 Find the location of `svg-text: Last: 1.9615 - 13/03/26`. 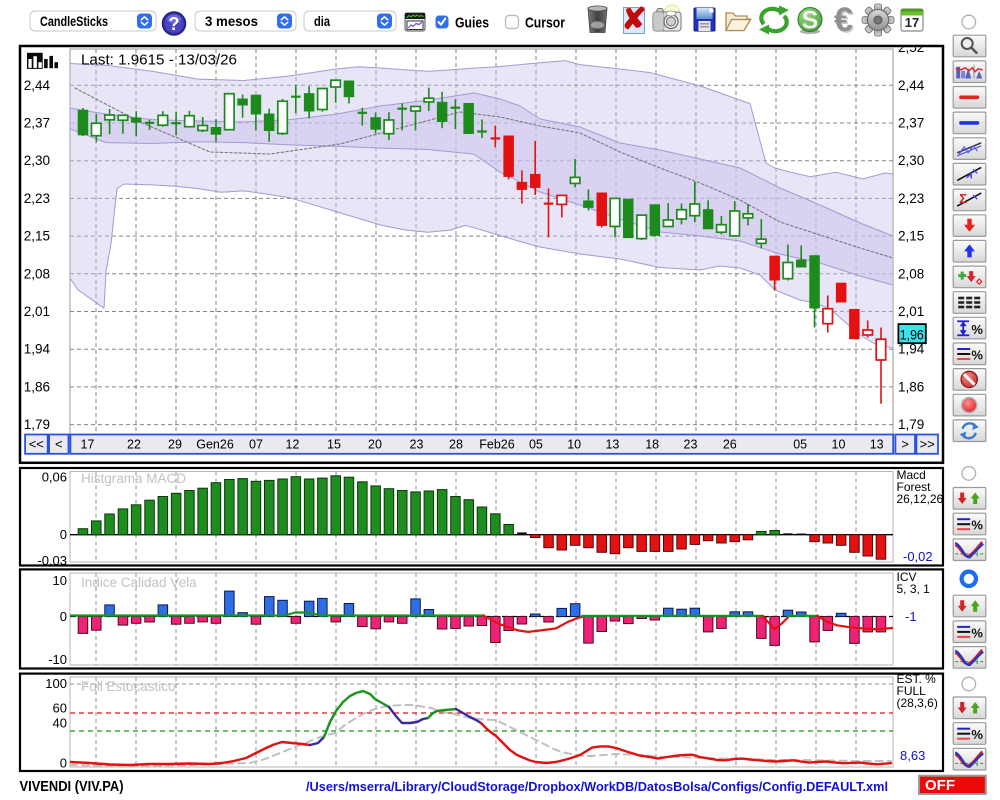

svg-text: Last: 1.9615 - 13/03/26 is located at coordinates (159, 61).